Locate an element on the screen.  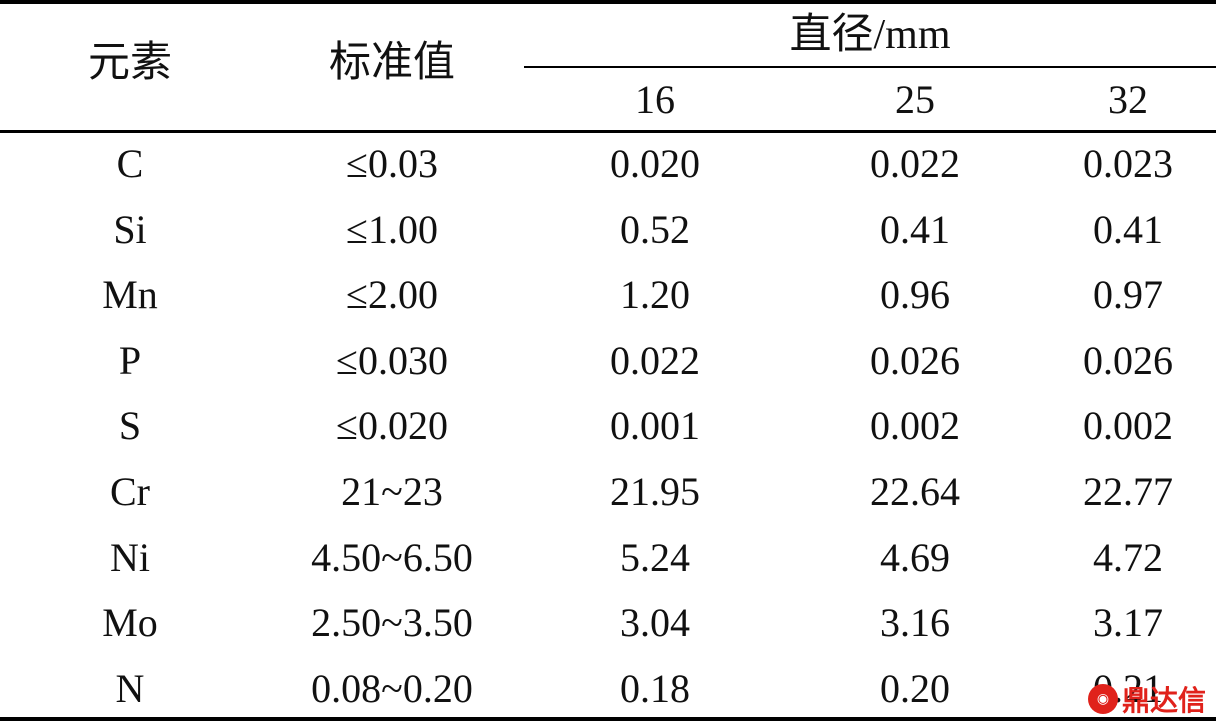
cell-diameter-32: 3.17 is located at coordinates (1128, 623).